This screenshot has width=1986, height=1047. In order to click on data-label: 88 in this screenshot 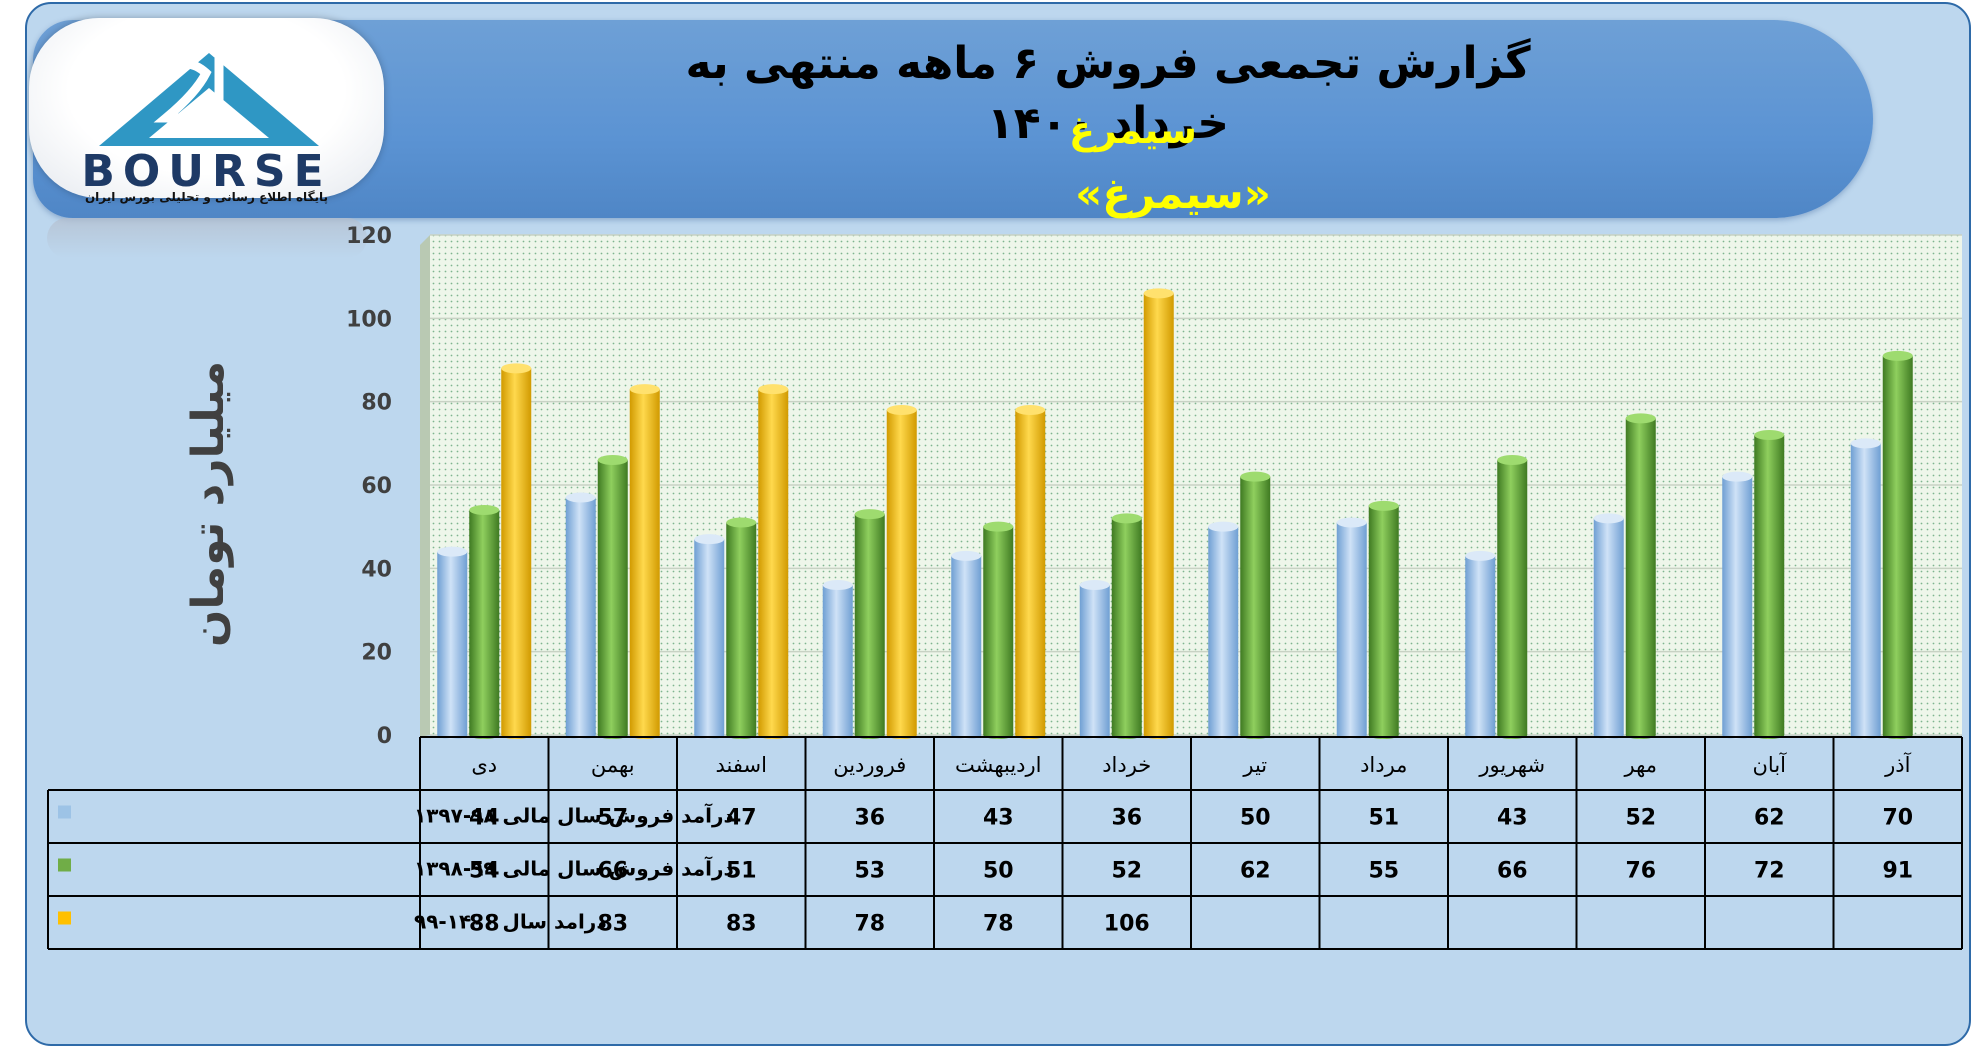, I will do `click(484, 924)`.